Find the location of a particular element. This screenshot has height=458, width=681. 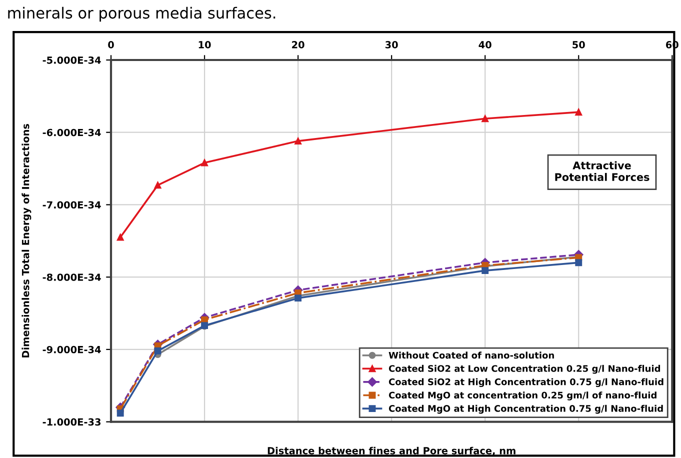

annotation: Attractive Potential Forces is located at coordinates (602, 171).